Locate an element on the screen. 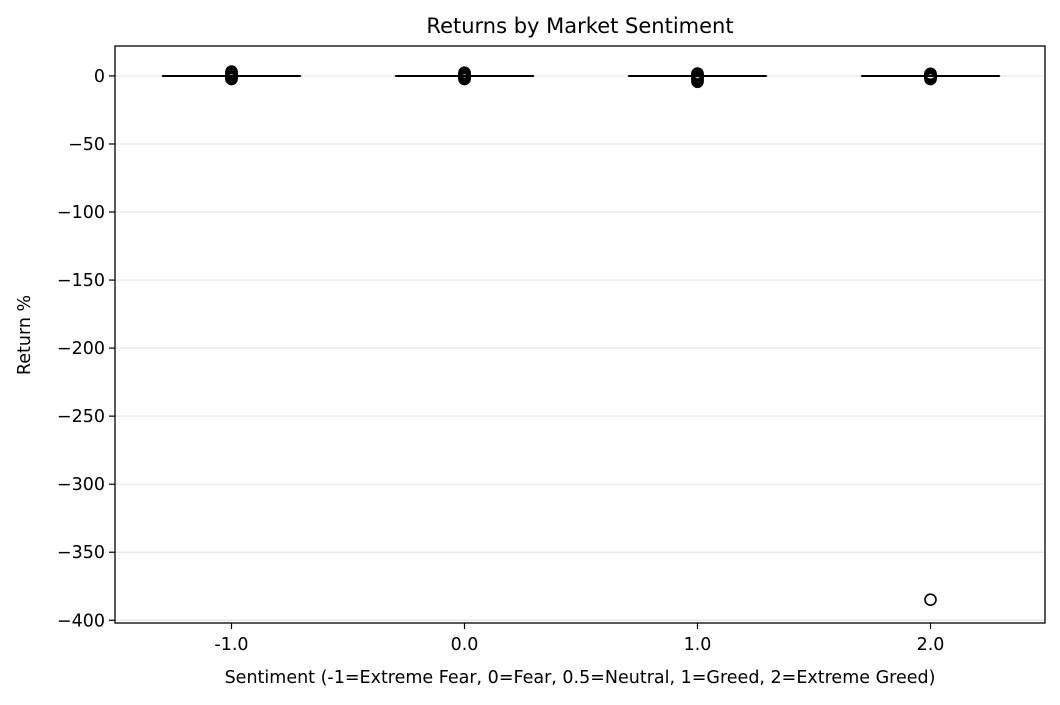 This screenshot has width=1060, height=705. y-tick-label: −400 is located at coordinates (81, 621).